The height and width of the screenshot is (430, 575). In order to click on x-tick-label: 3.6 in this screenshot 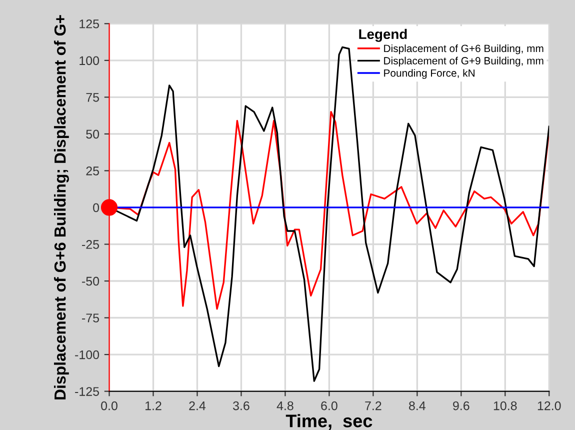, I will do `click(241, 405)`.